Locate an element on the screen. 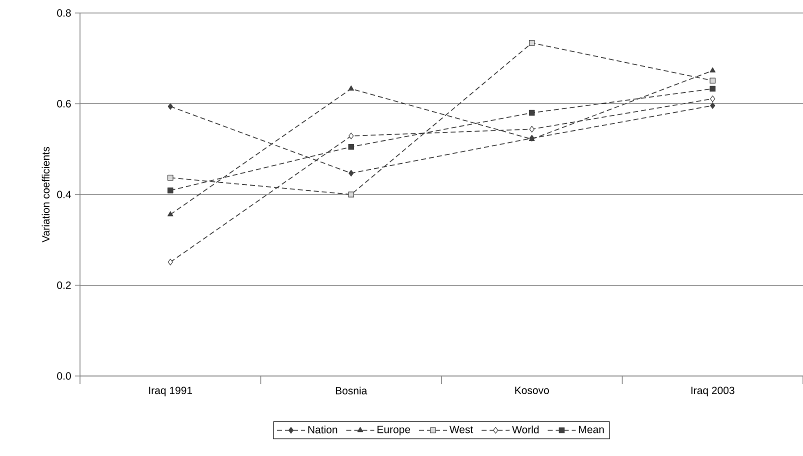 The width and height of the screenshot is (803, 456). legend-label: Europe is located at coordinates (394, 431).